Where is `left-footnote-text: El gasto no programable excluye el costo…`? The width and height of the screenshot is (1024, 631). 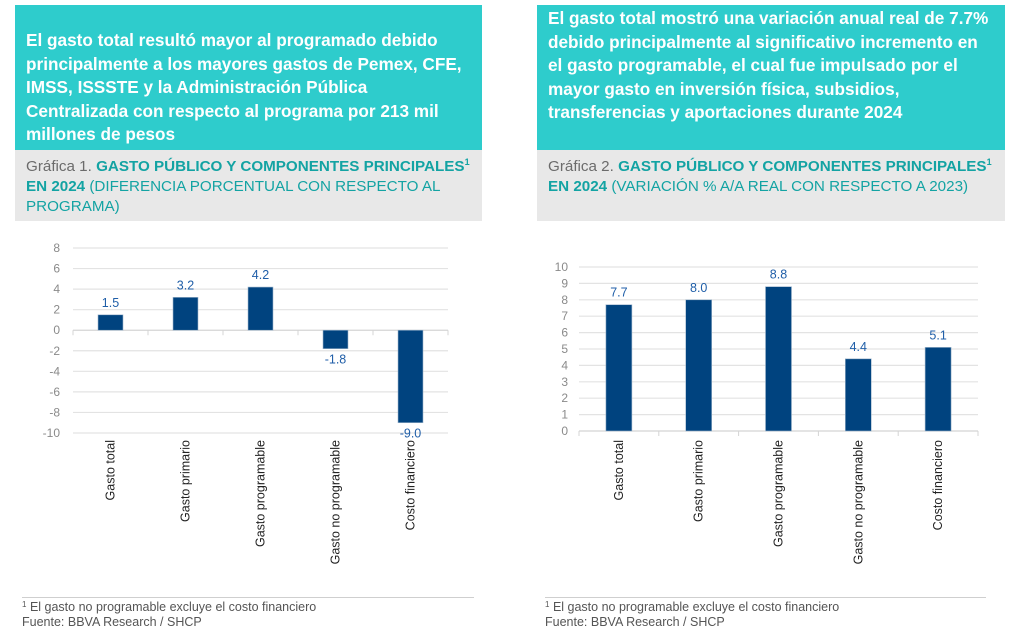 left-footnote-text: El gasto no programable excluye el costo… is located at coordinates (173, 607).